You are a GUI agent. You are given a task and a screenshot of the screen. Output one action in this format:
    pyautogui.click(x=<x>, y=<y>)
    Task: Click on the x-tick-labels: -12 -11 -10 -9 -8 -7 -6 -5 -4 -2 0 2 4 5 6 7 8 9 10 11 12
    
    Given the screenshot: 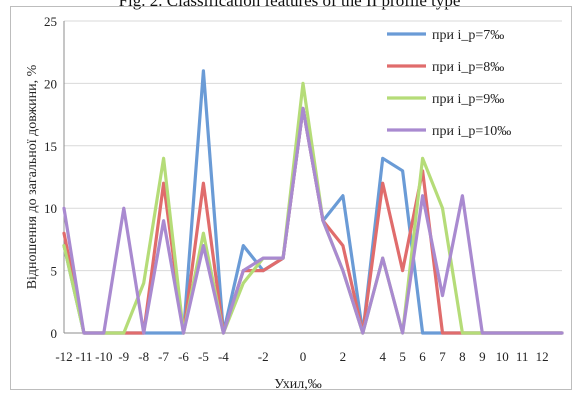 What is the action you would take?
    pyautogui.click(x=301, y=356)
    